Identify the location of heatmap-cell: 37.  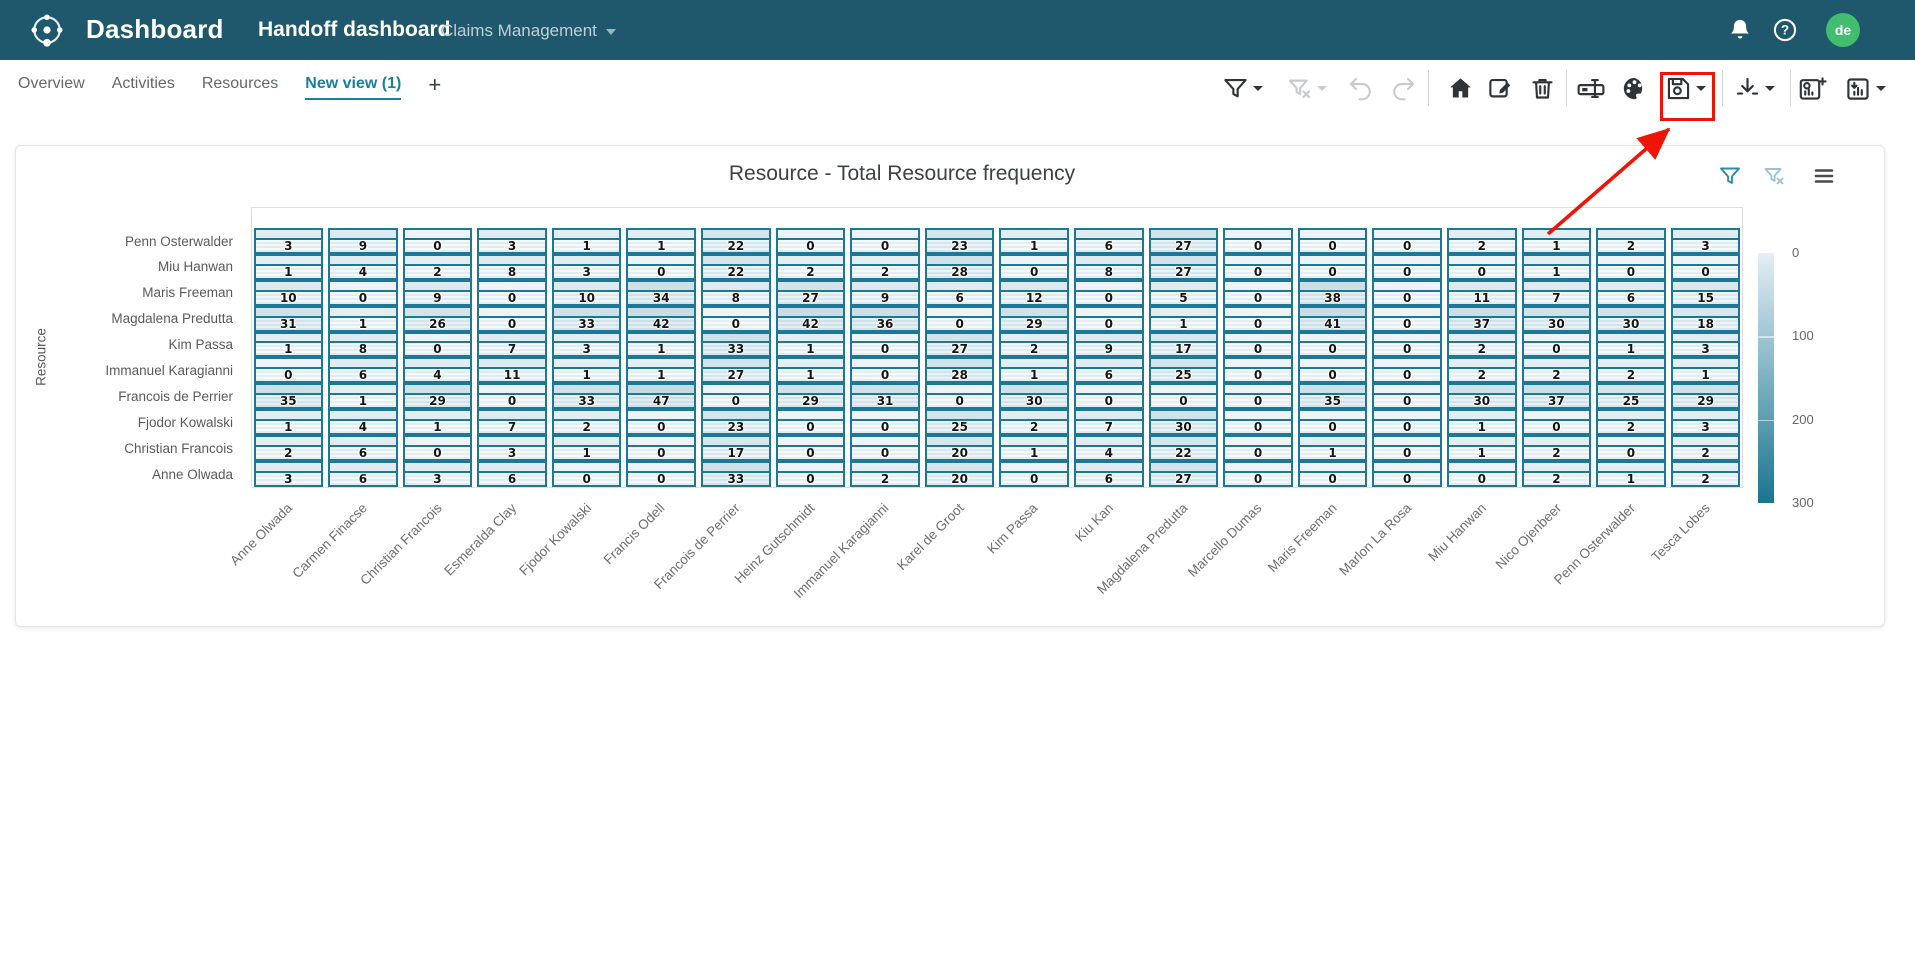
(1556, 396).